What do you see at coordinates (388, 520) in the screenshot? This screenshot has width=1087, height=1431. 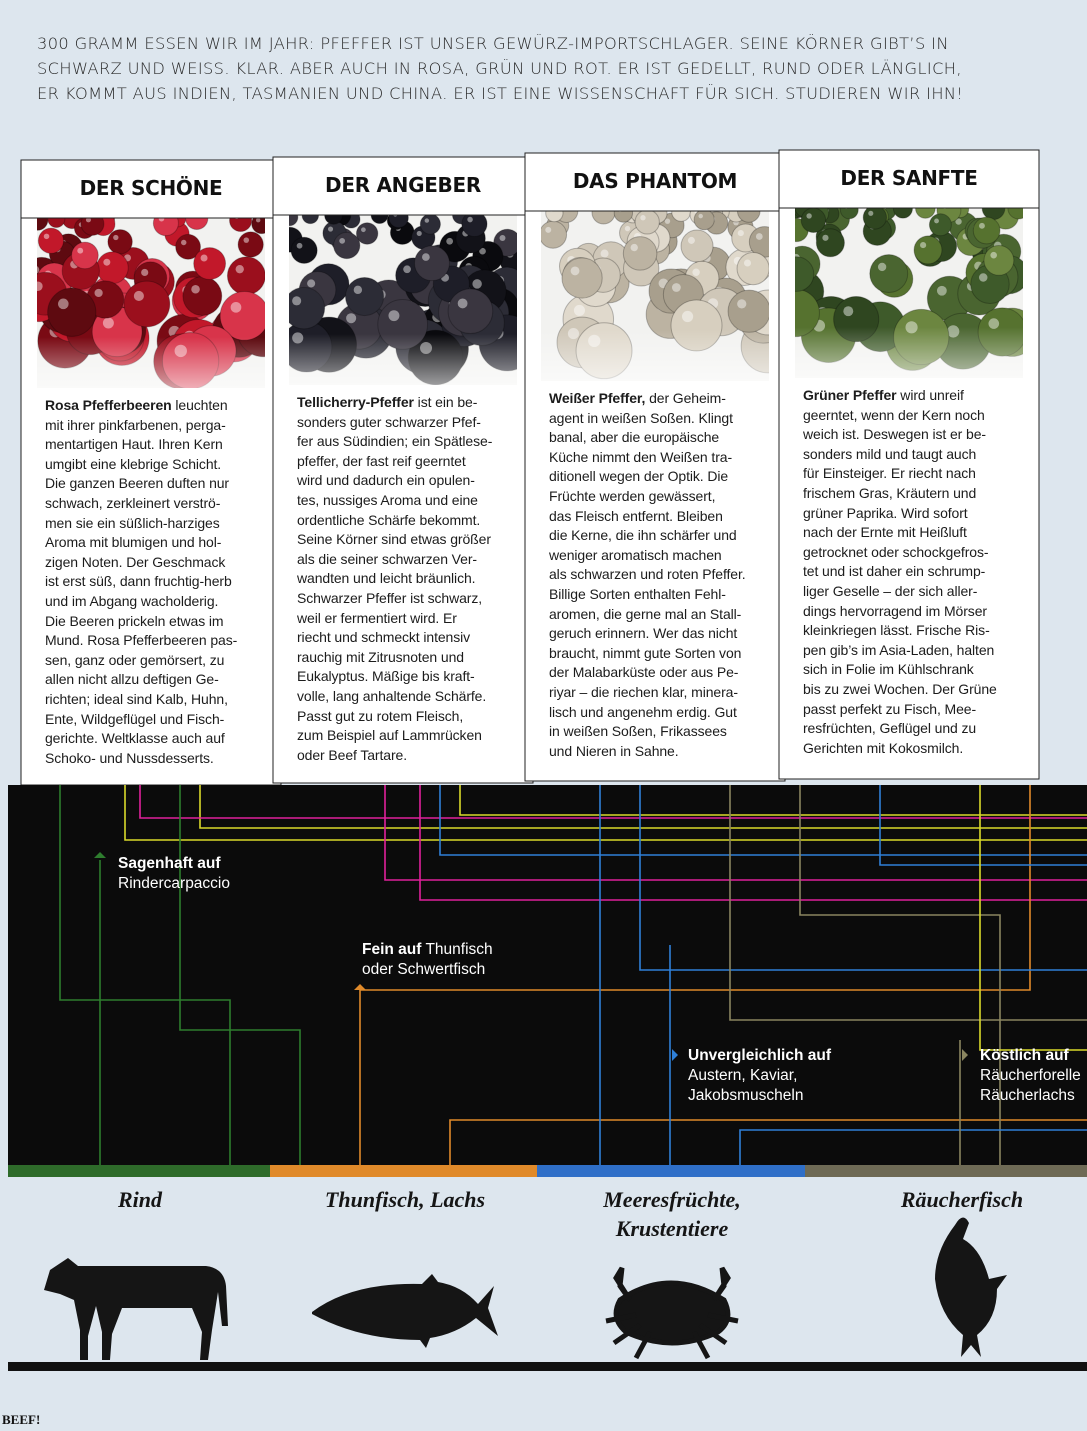 I see `card-text-line: ordentliche Schärfe bekommt.` at bounding box center [388, 520].